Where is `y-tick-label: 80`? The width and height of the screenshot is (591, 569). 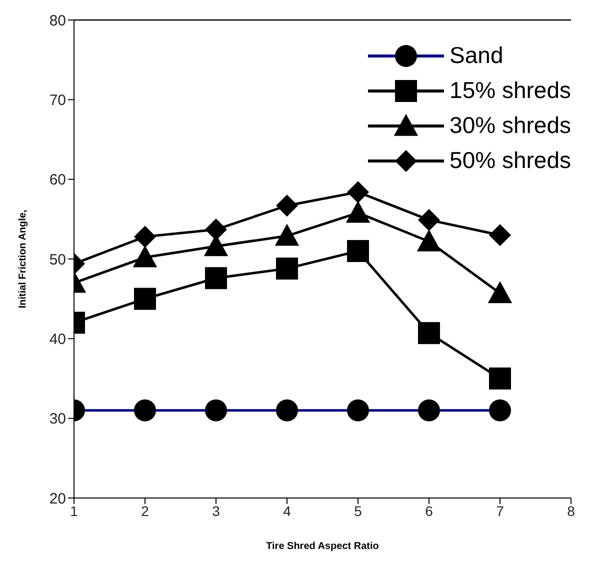 y-tick-label: 80 is located at coordinates (57, 21).